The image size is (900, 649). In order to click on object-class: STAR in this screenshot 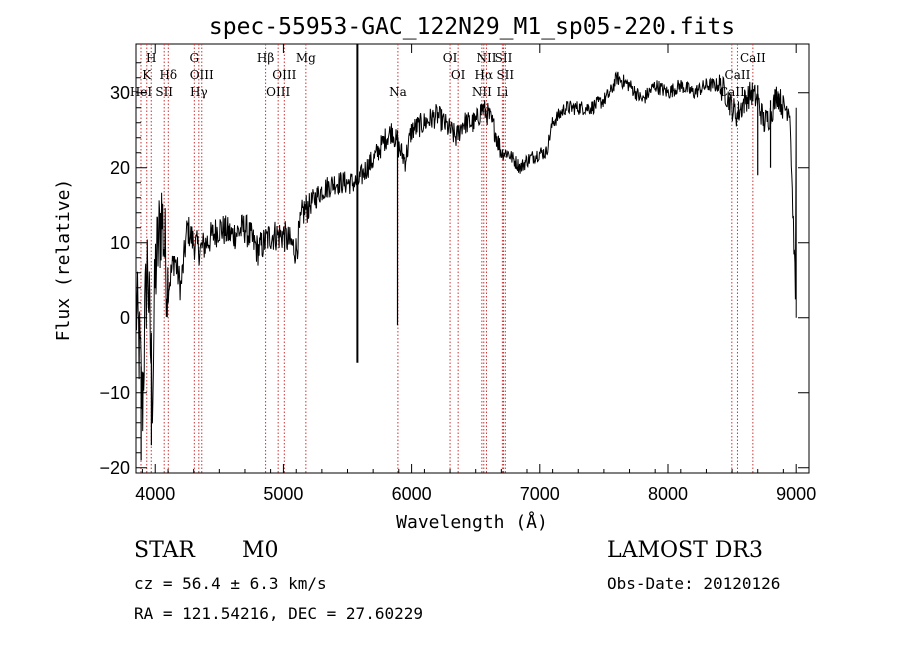, I will do `click(164, 550)`.